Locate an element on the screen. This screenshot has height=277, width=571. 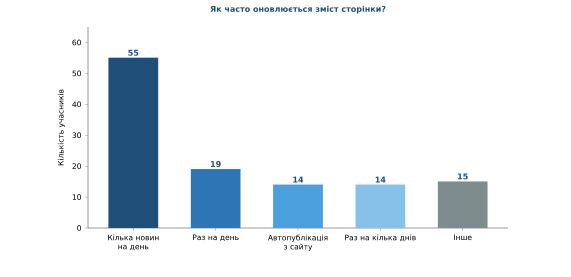
chart-title: Як часто оновлюється зміст сторінки? is located at coordinates (298, 10).